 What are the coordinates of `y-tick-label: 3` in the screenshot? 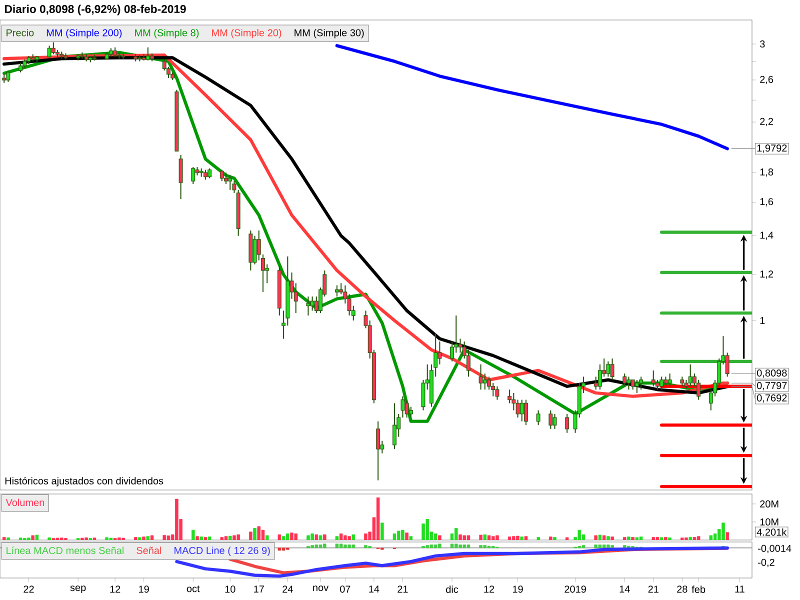 It's located at (762, 44).